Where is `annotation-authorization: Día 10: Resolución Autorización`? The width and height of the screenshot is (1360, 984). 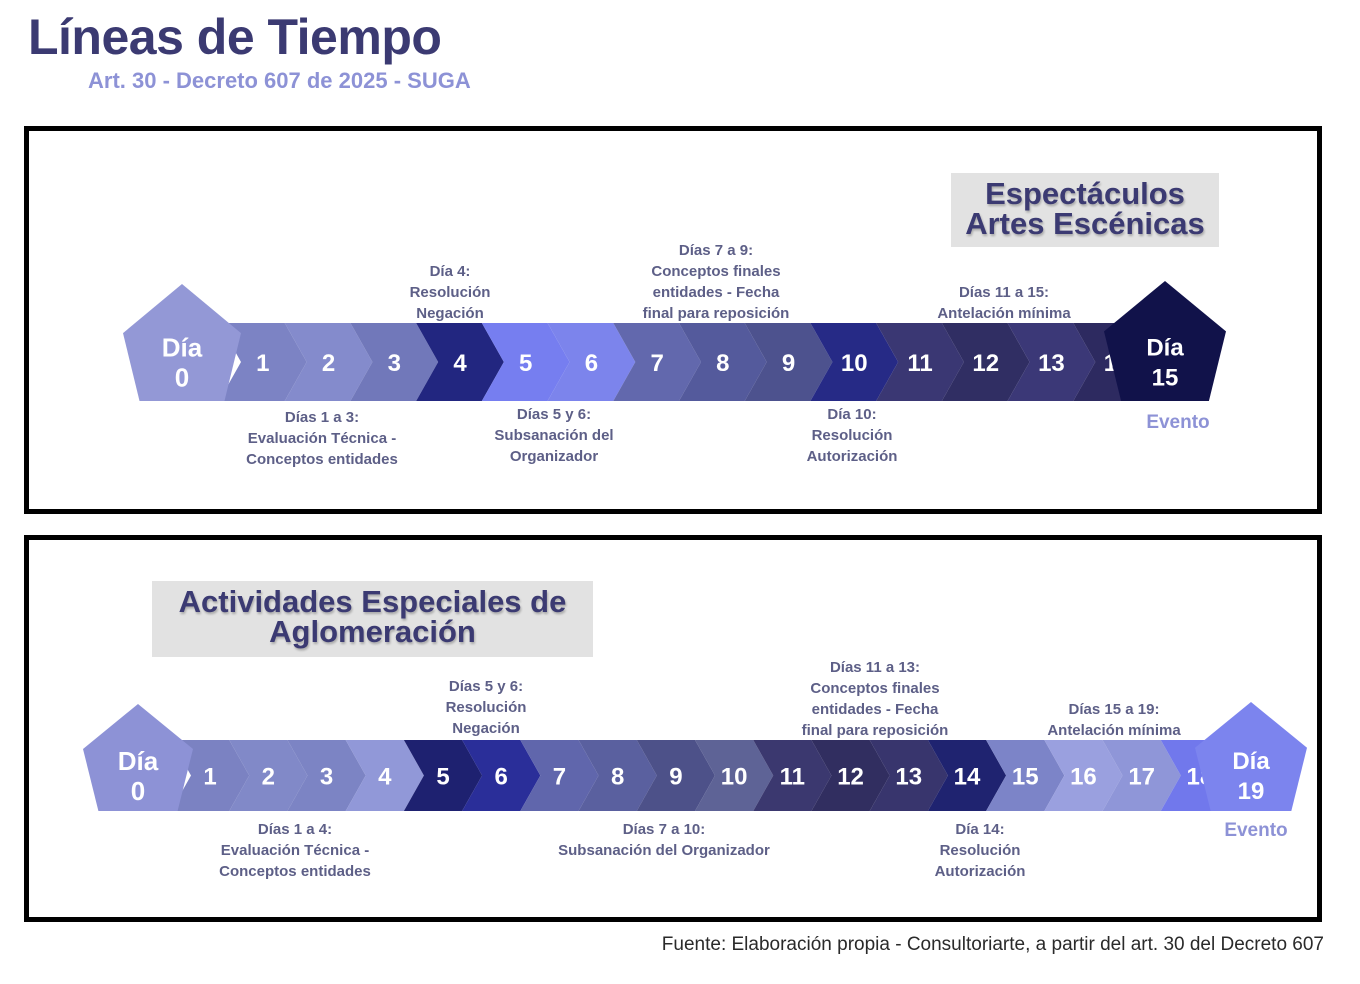
annotation-authorization: Día 10: Resolución Autorización is located at coordinates (852, 435).